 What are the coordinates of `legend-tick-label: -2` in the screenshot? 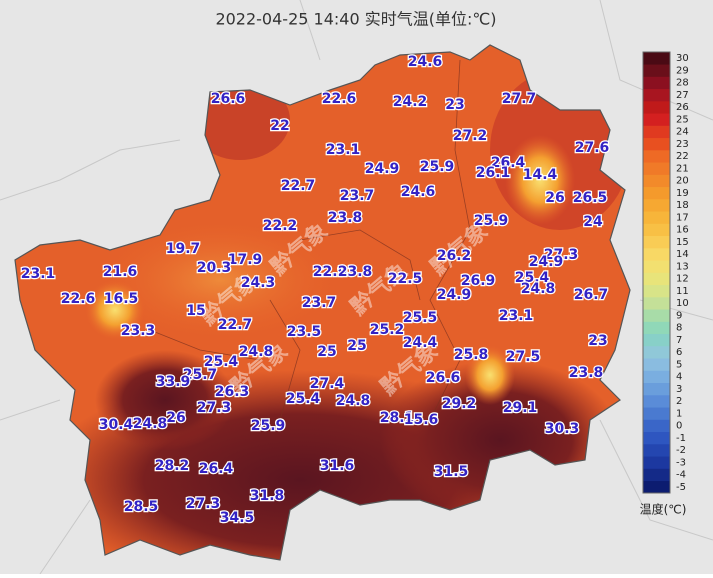 It's located at (681, 450).